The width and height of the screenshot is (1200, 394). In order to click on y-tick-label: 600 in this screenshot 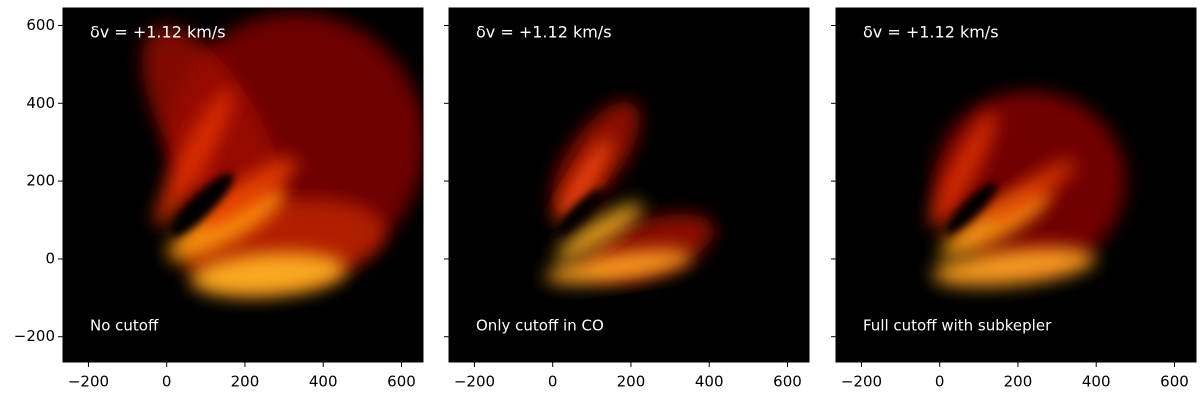, I will do `click(40, 25)`.